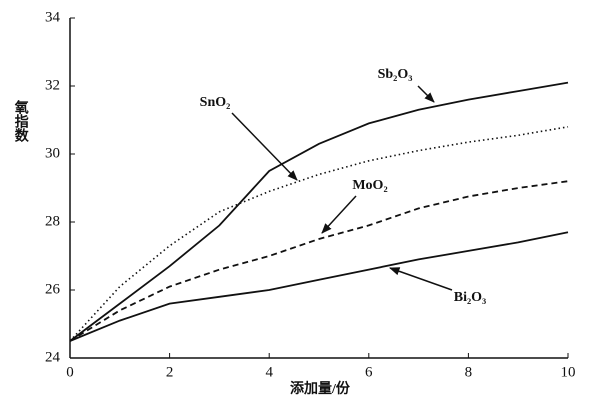 The image size is (590, 403). What do you see at coordinates (53, 17) in the screenshot?
I see `y-tick-label: 34` at bounding box center [53, 17].